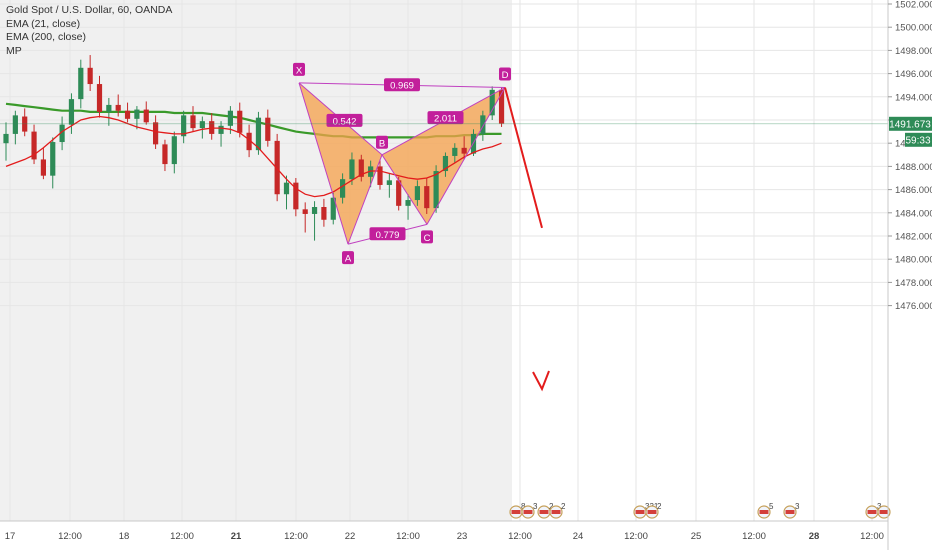  What do you see at coordinates (365, 199) in the screenshot?
I see `pattern-leg-ab` at bounding box center [365, 199].